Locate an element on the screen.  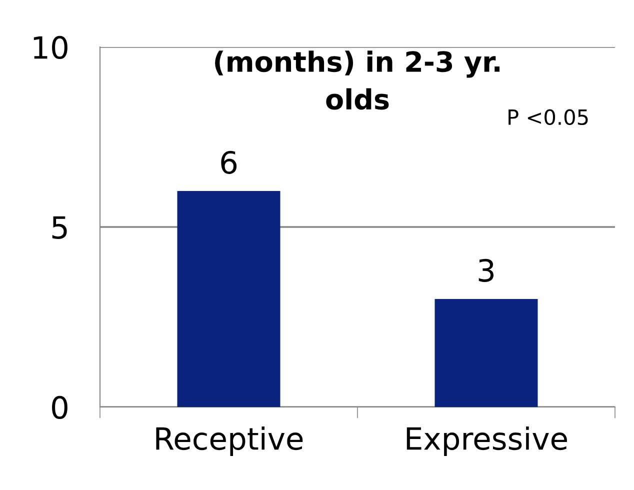
y-tick-label: 0 is located at coordinates (60, 408).